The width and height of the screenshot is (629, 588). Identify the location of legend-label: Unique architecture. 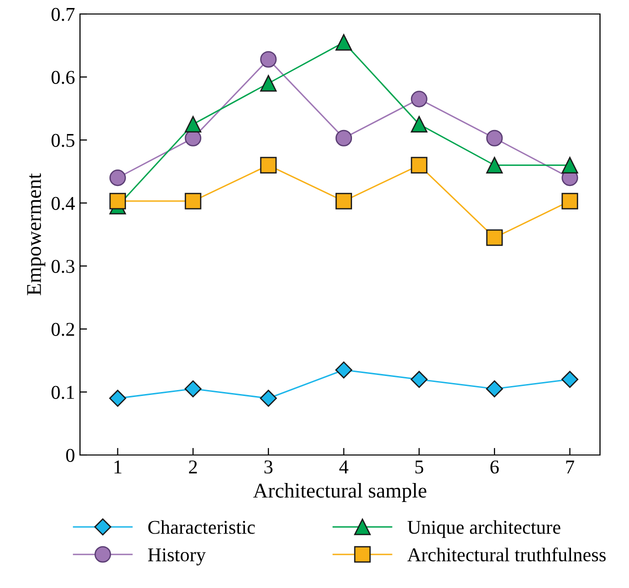
(484, 529).